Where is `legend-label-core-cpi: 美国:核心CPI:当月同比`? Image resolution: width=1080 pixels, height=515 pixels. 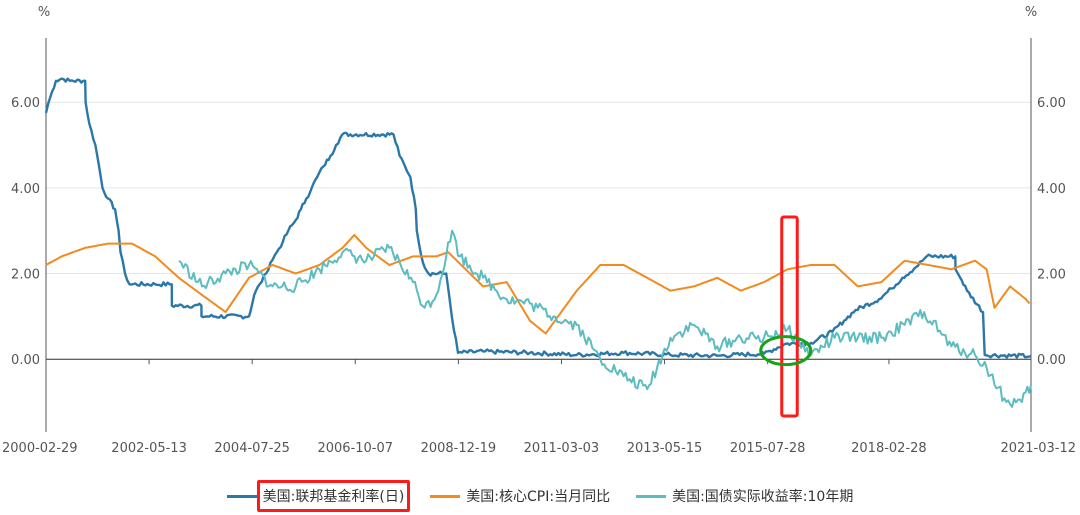 legend-label-core-cpi: 美国:核心CPI:当月同比 is located at coordinates (538, 497).